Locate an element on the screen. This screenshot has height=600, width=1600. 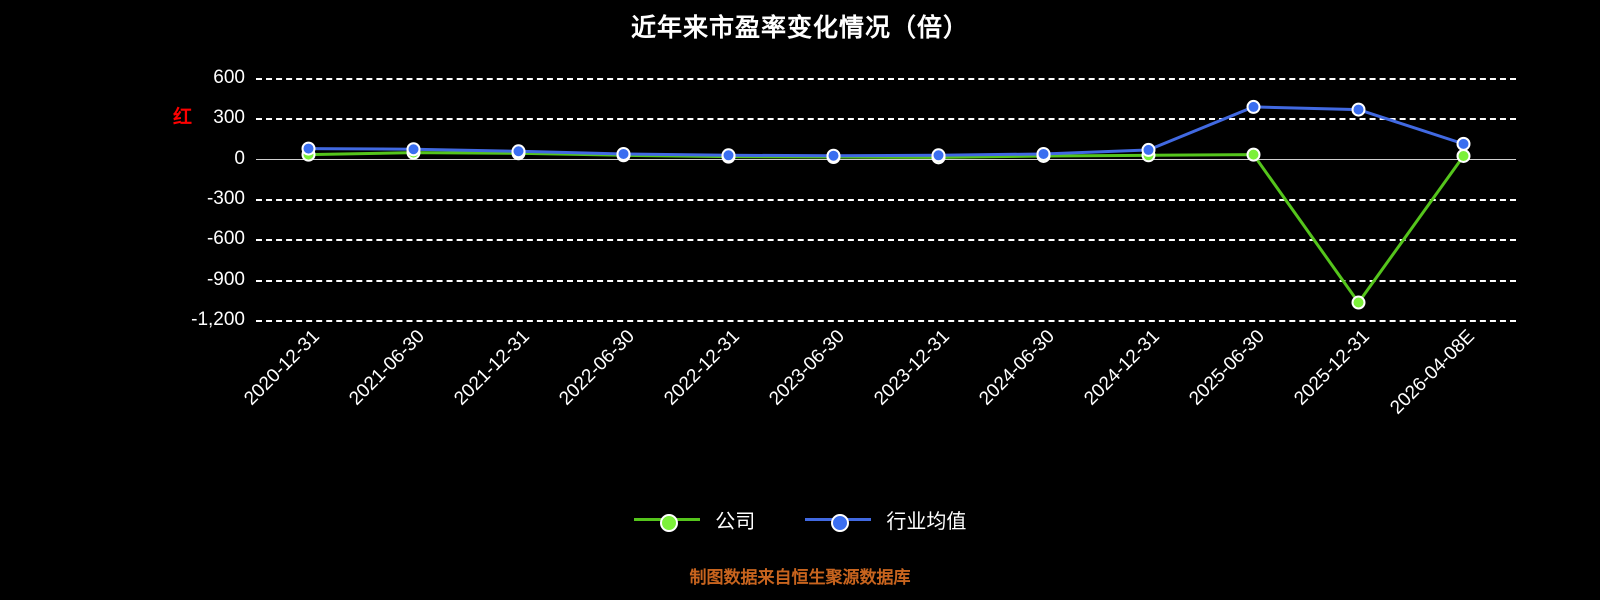
legend-label: 公司 is located at coordinates (735, 522).